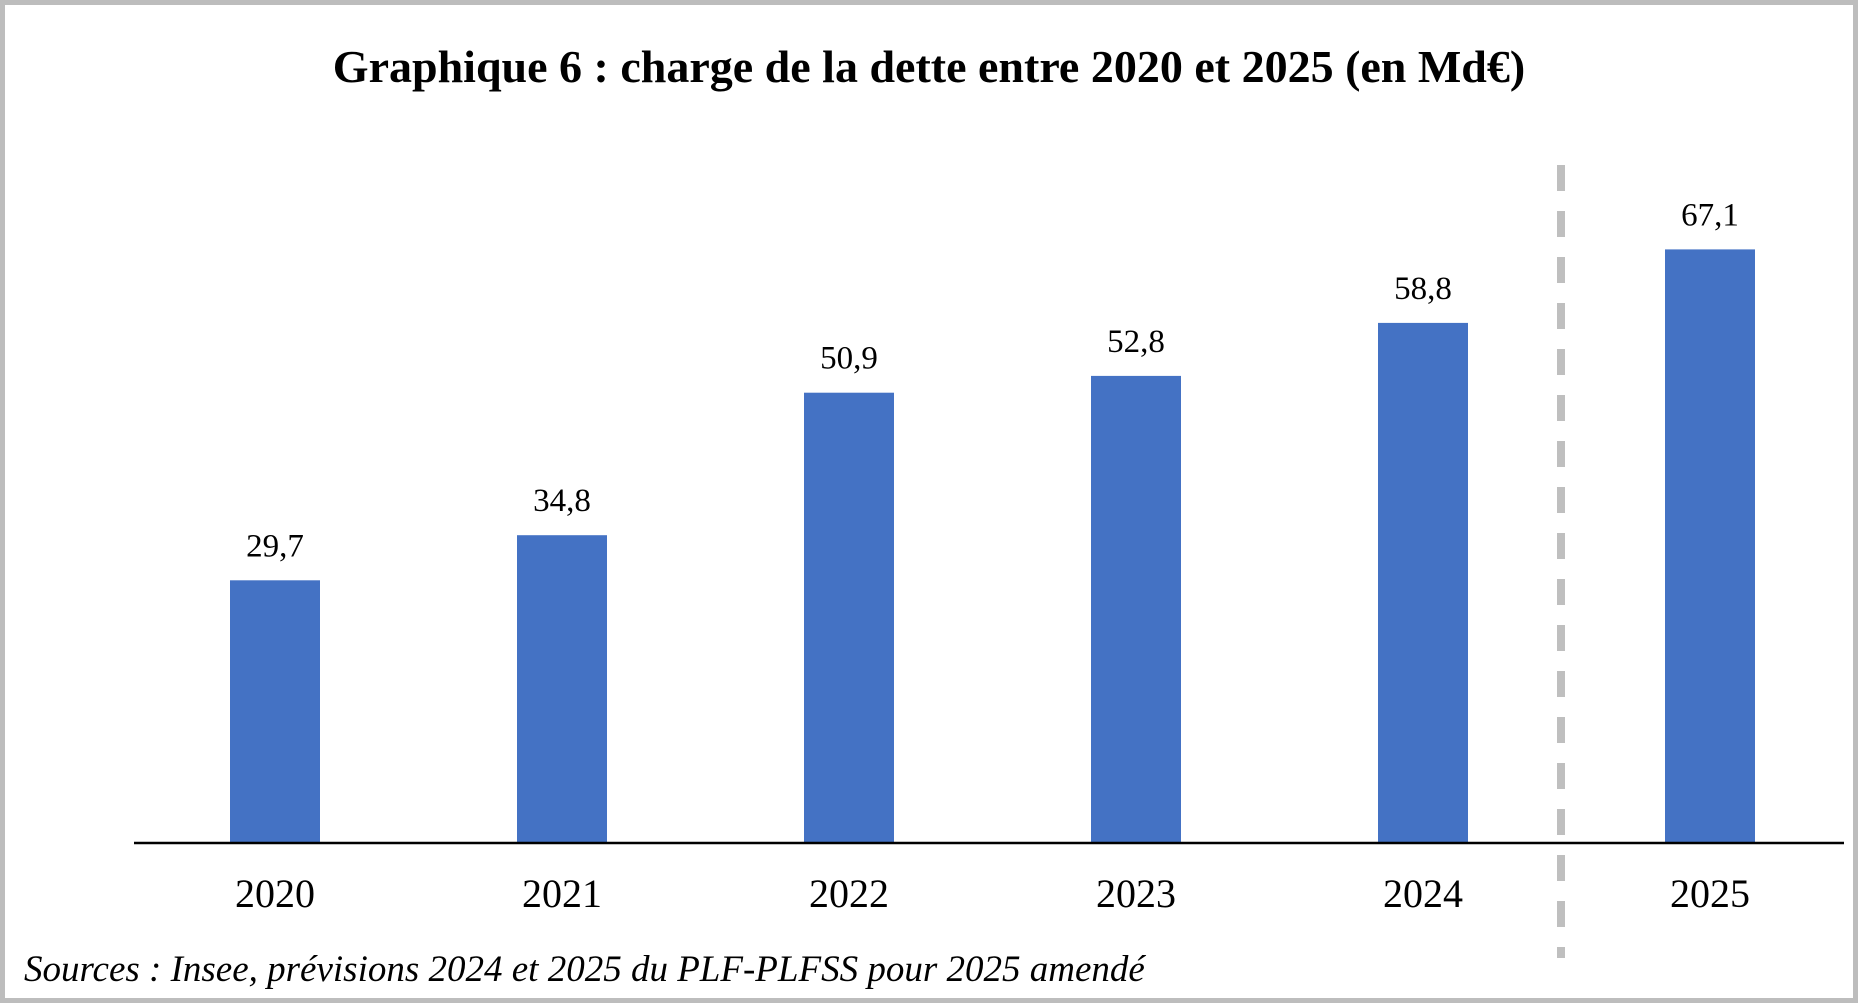 The image size is (1858, 1003). I want to click on x-tick-label-2025: 2025, so click(1710, 893).